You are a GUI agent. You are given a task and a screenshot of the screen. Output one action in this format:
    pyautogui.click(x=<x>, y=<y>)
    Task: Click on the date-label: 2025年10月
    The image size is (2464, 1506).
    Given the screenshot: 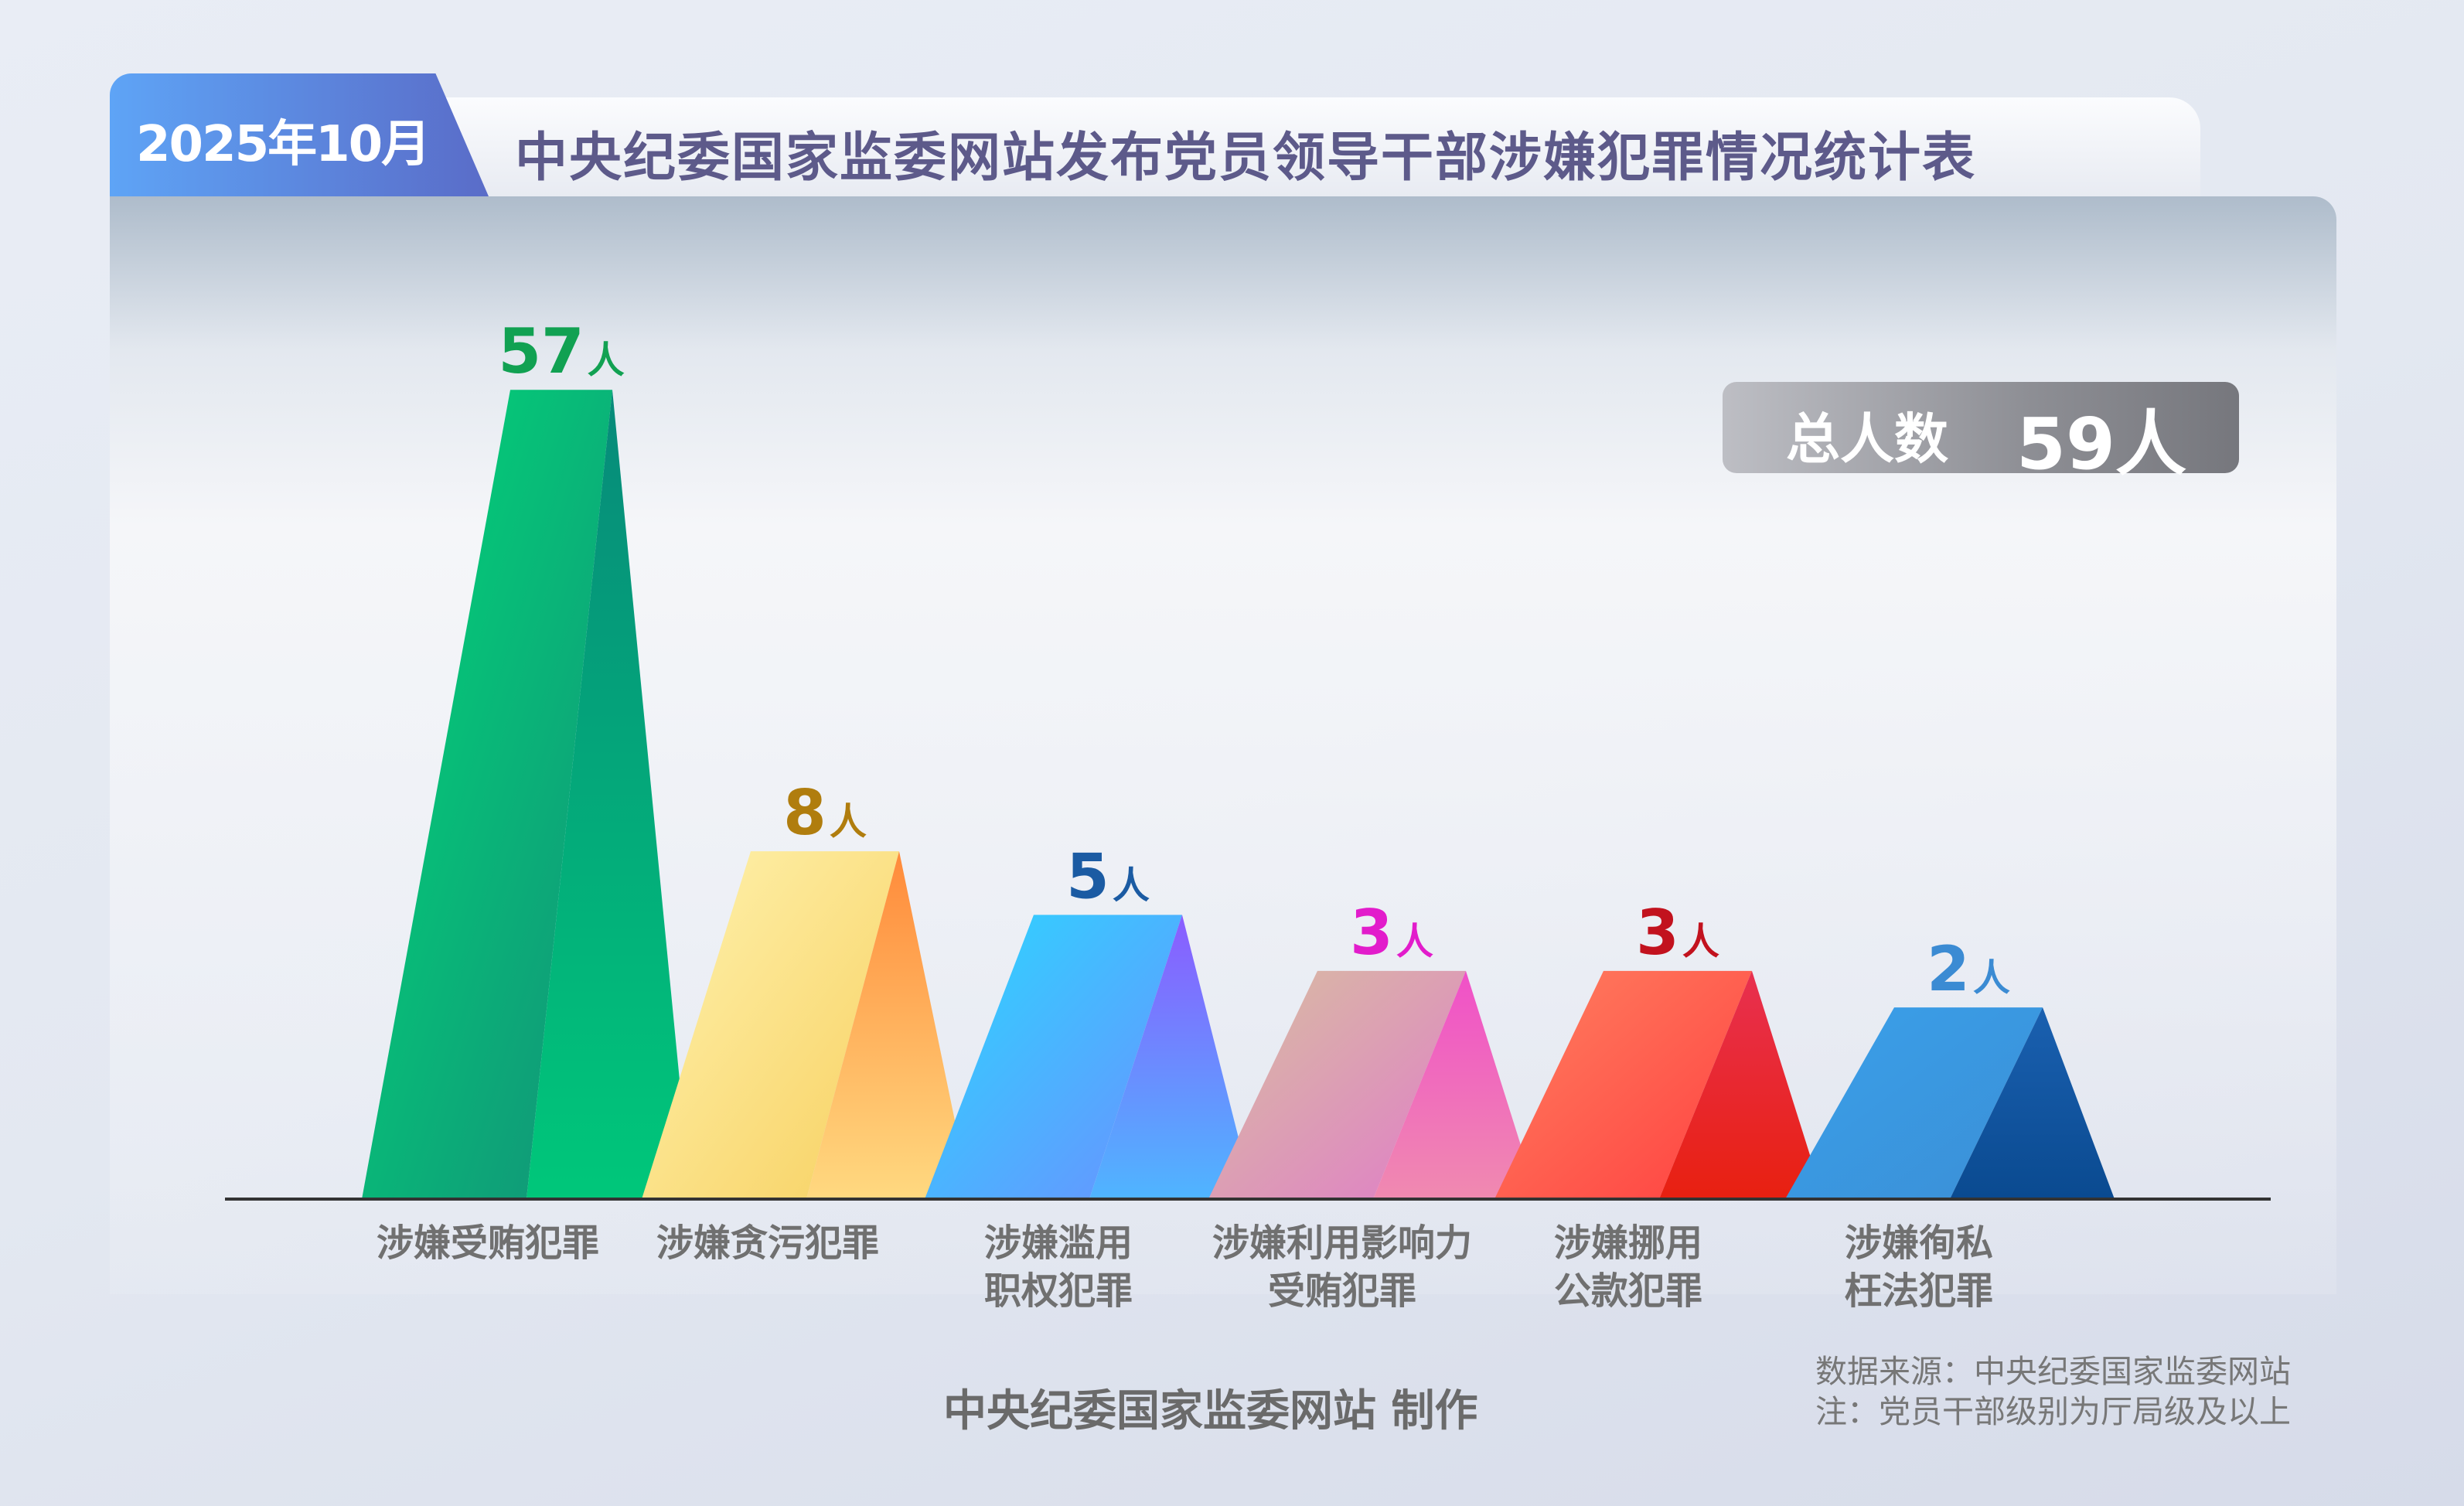 What is the action you would take?
    pyautogui.click(x=283, y=144)
    